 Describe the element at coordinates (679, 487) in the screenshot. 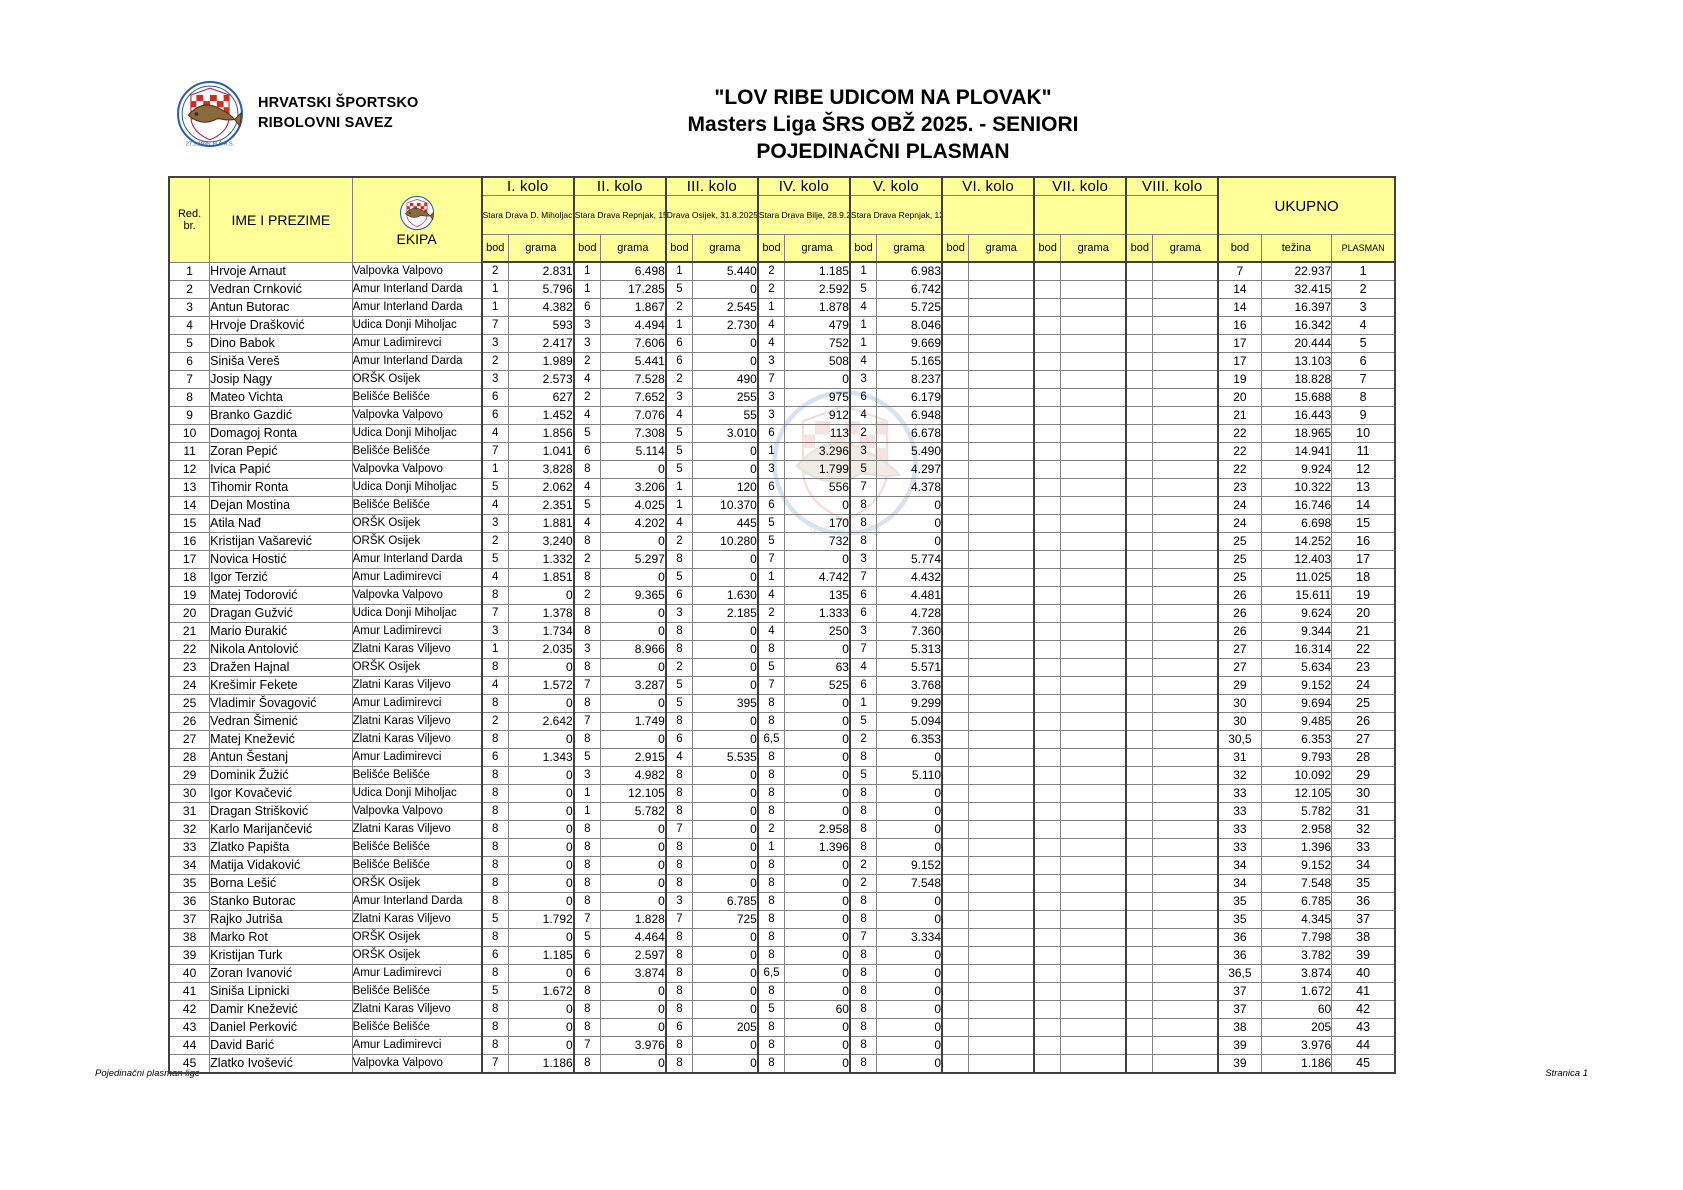

I see `cell-round-3-bod: 1` at that location.